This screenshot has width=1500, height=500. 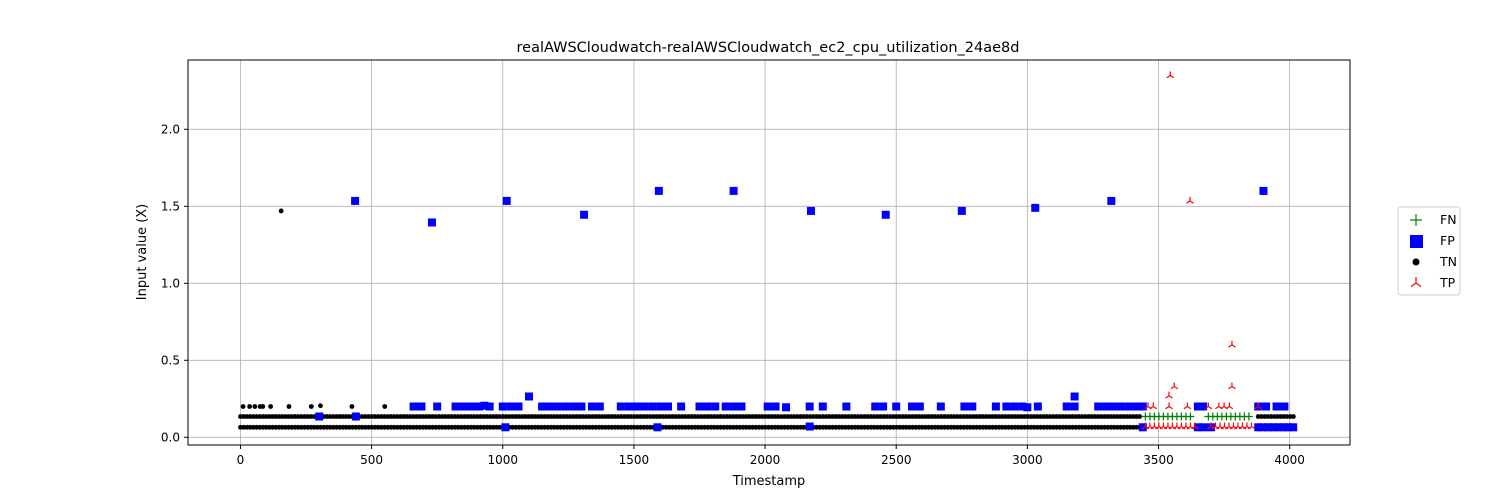 I want to click on x-tick-label: 2500, so click(x=896, y=460).